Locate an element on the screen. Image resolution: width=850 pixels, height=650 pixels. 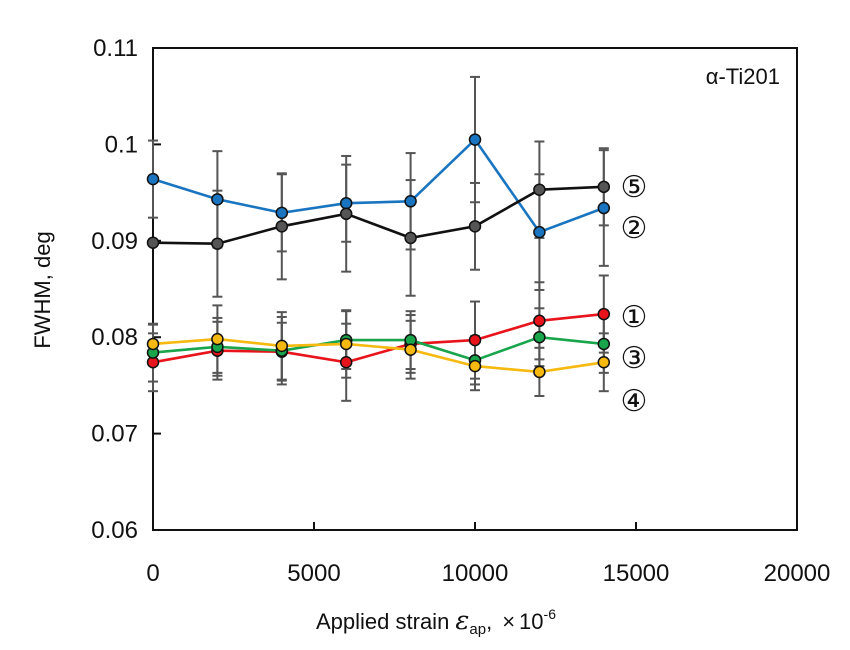
y-axis-title: FWHM, deg is located at coordinates (42, 289).